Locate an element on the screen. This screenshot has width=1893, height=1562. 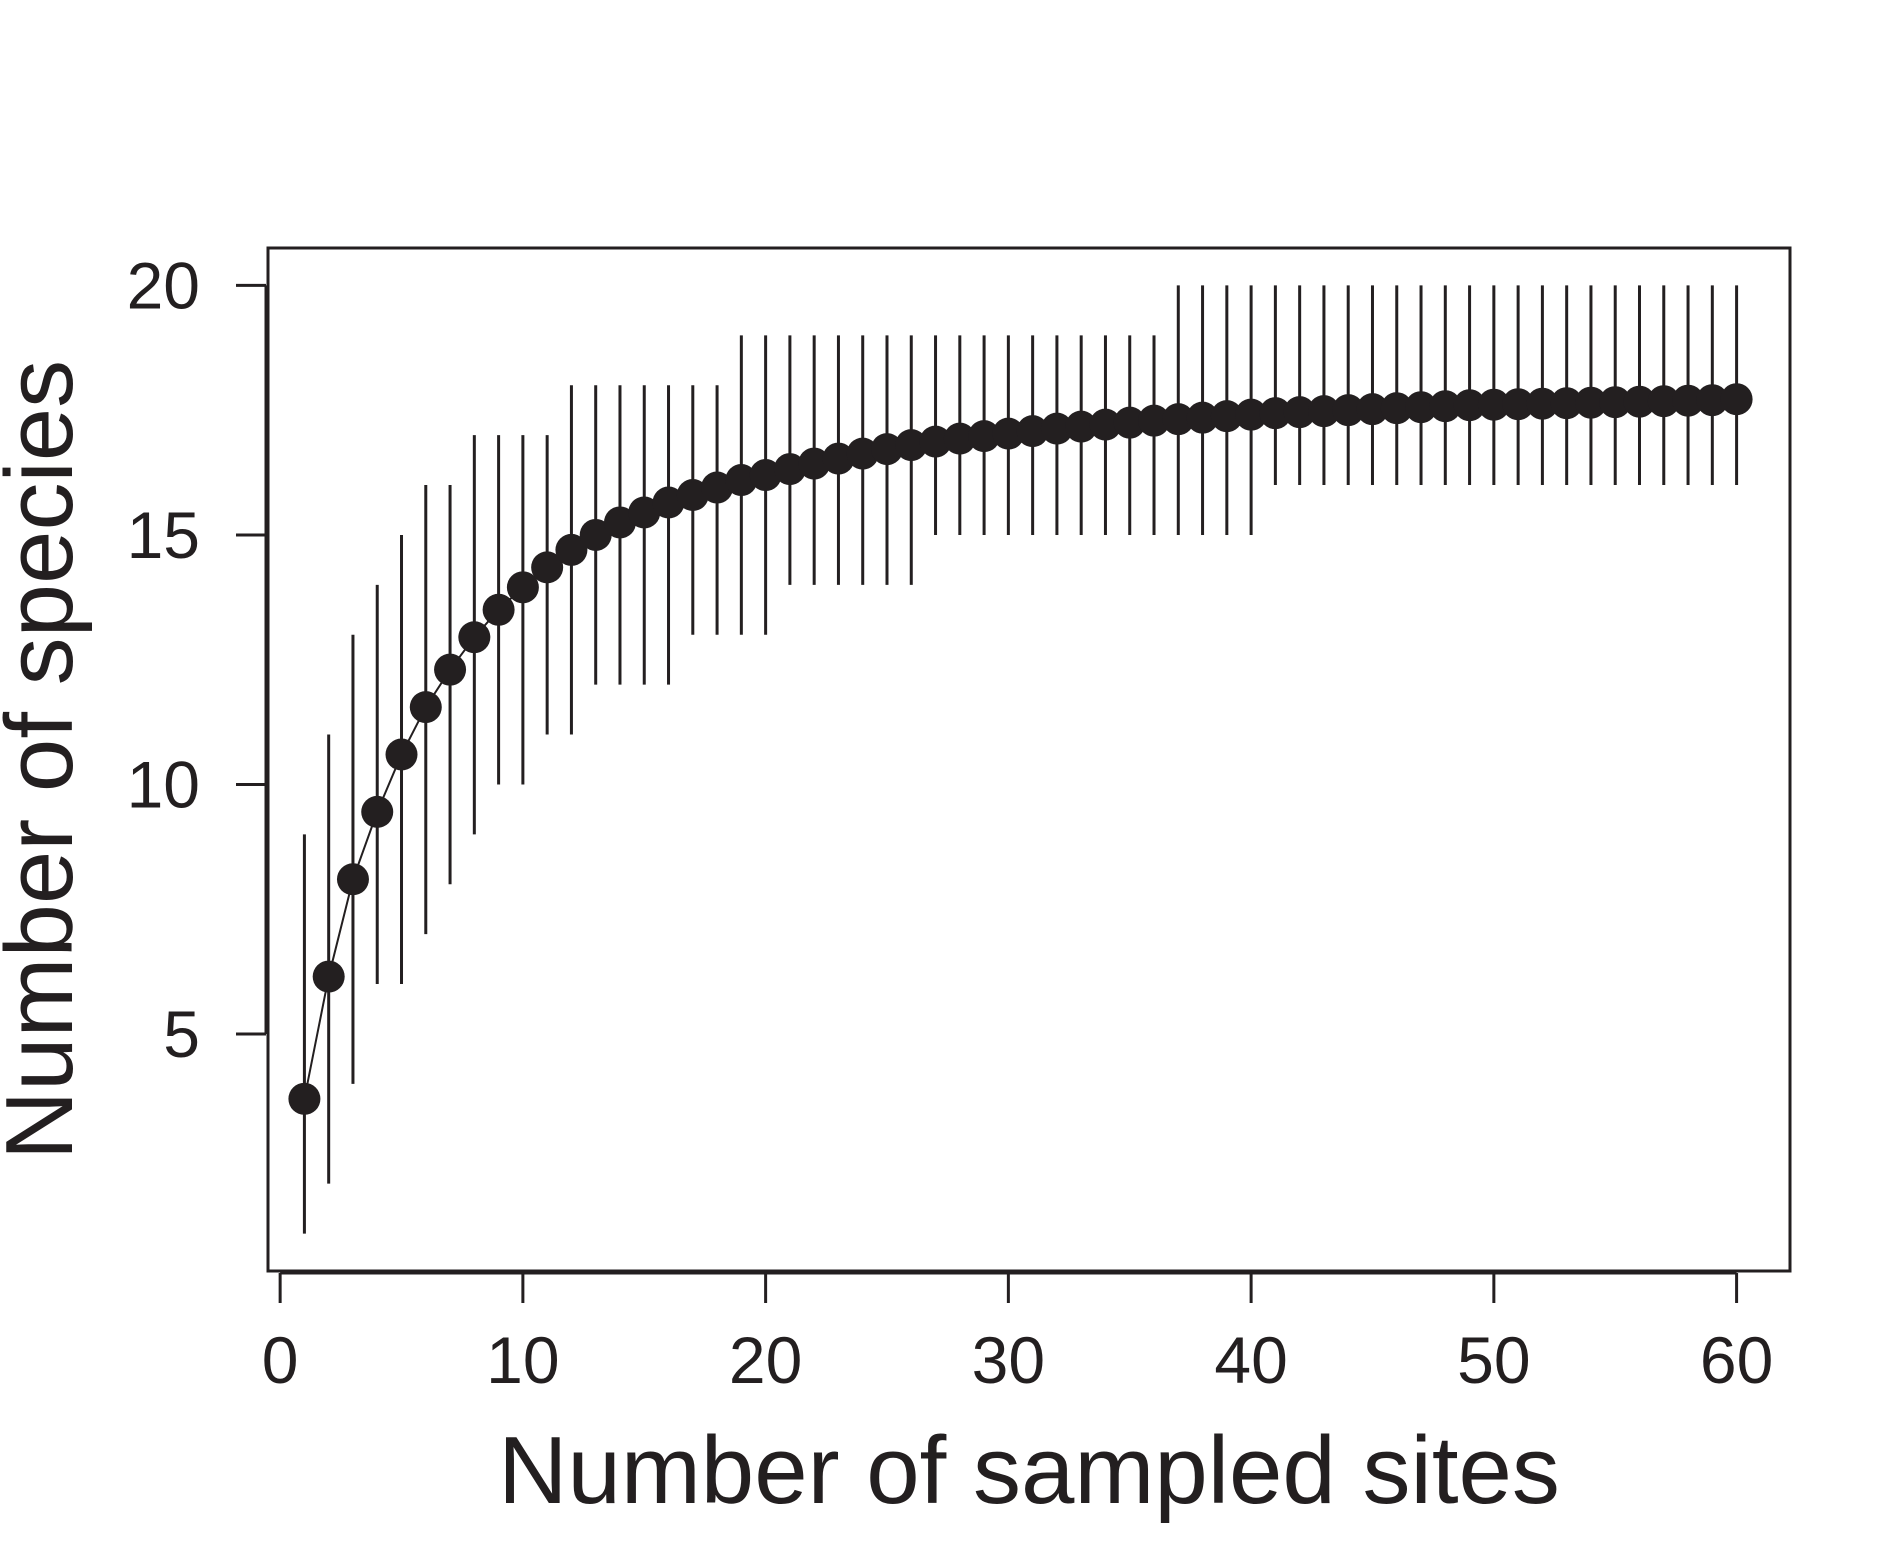
x-tick-label: 10 is located at coordinates (522, 1360).